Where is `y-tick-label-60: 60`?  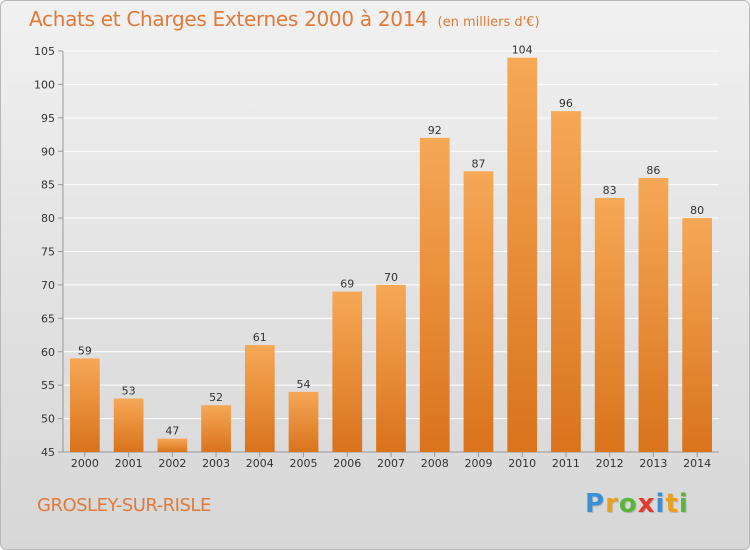 y-tick-label-60: 60 is located at coordinates (48, 352).